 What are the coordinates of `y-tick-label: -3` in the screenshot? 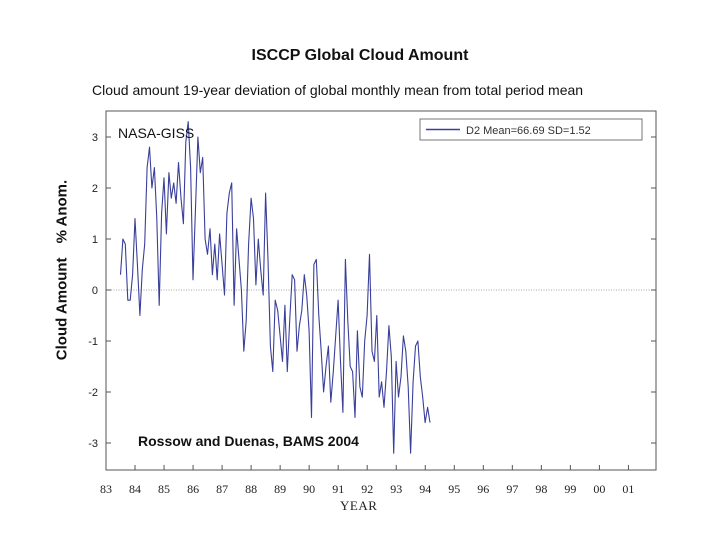 It's located at (93, 444).